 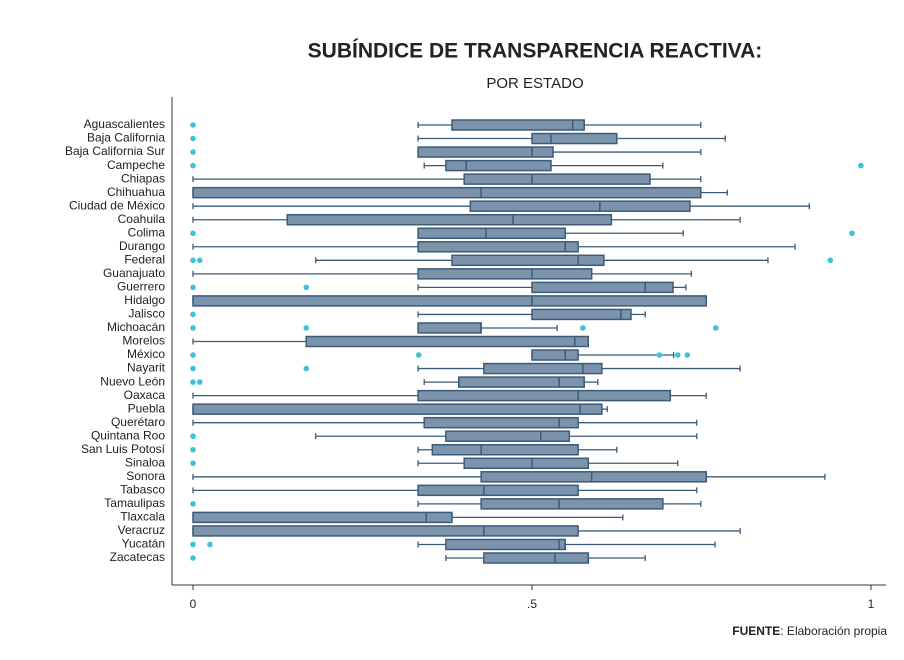 I want to click on chart-subtitle: POR ESTADO, so click(x=534, y=83).